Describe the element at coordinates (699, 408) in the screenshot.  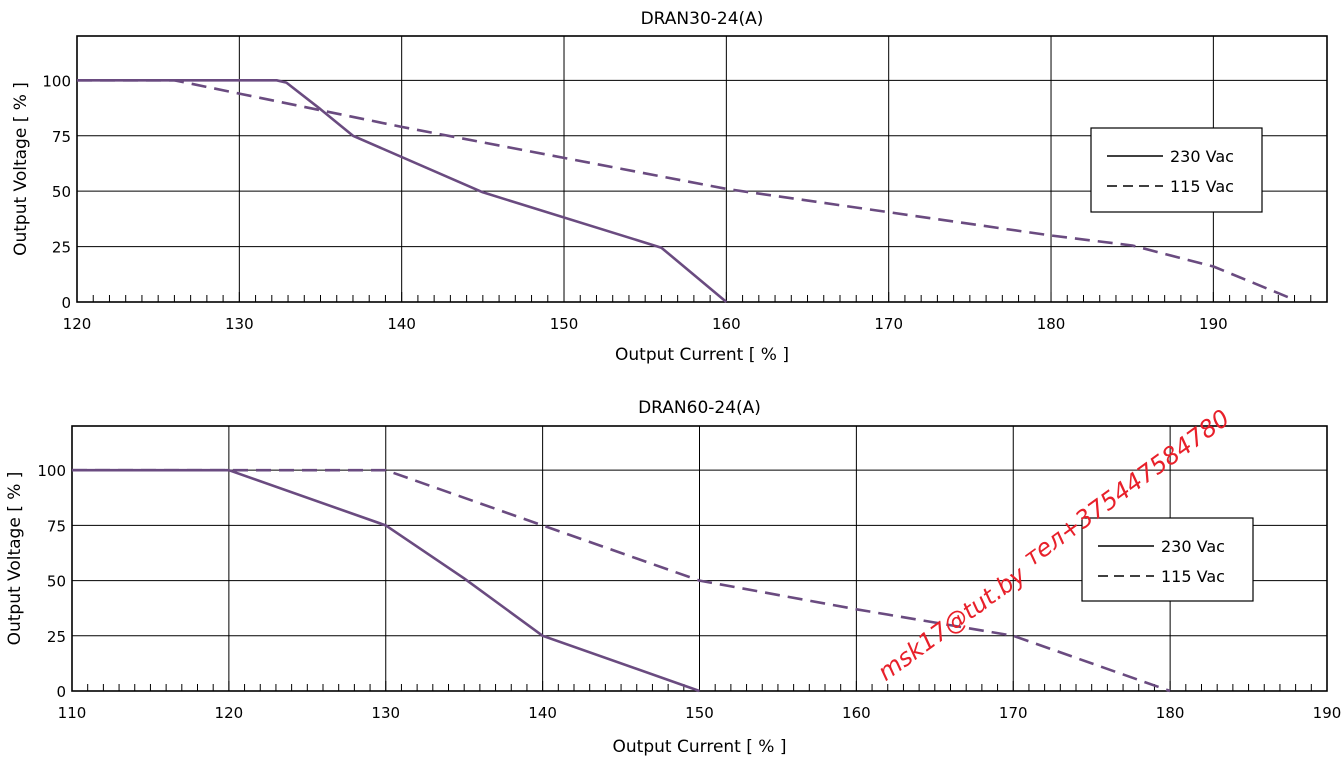
I see `chart-title: DRAN60-24(A)` at that location.